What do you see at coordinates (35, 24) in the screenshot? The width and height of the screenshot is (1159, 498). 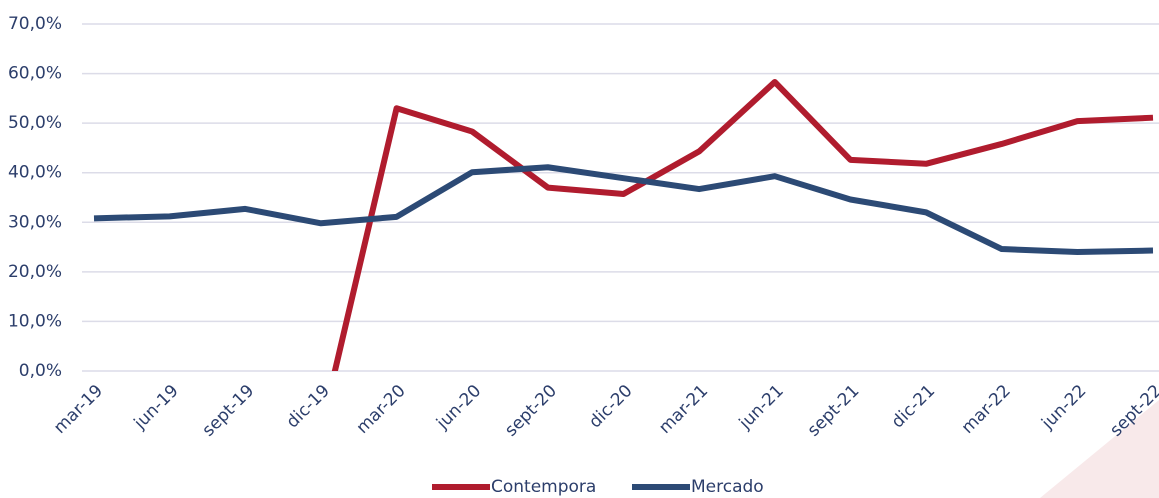 I see `y-tick-label: 70,0%` at bounding box center [35, 24].